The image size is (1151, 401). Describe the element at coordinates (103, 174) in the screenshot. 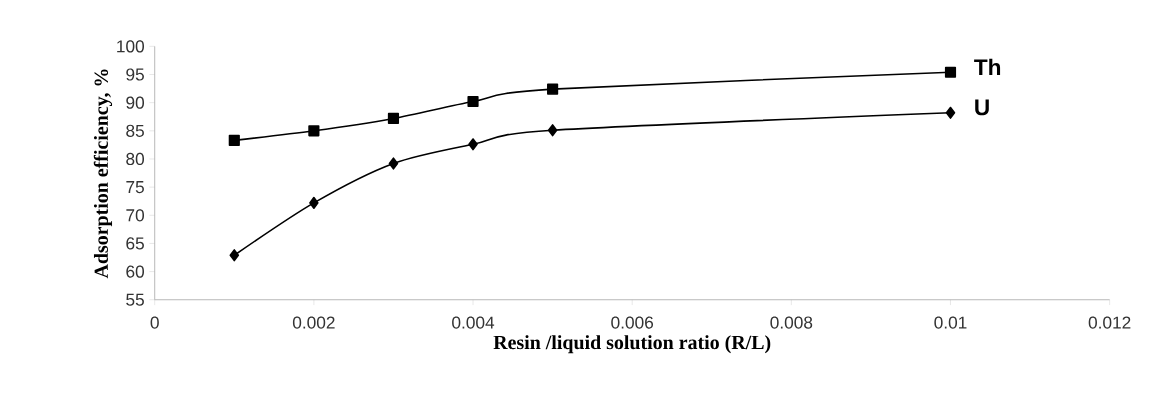

I see `y-axis-title: Adsorption efficiency, %` at that location.